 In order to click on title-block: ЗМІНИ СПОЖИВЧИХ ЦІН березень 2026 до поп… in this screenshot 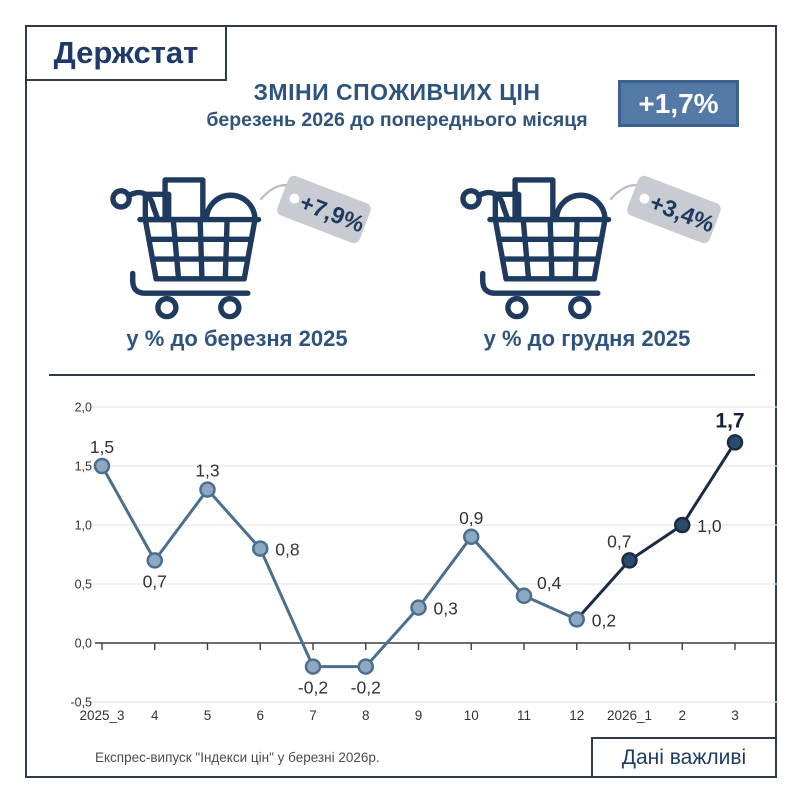, I will do `click(397, 105)`.